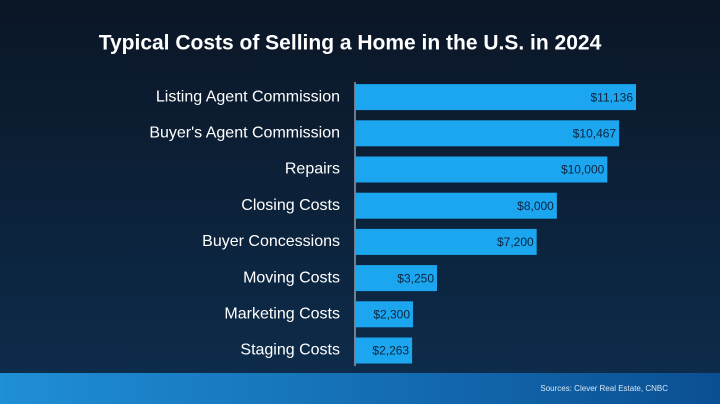 This screenshot has width=720, height=404. What do you see at coordinates (290, 205) in the screenshot?
I see `y-tick-label: Closing Costs` at bounding box center [290, 205].